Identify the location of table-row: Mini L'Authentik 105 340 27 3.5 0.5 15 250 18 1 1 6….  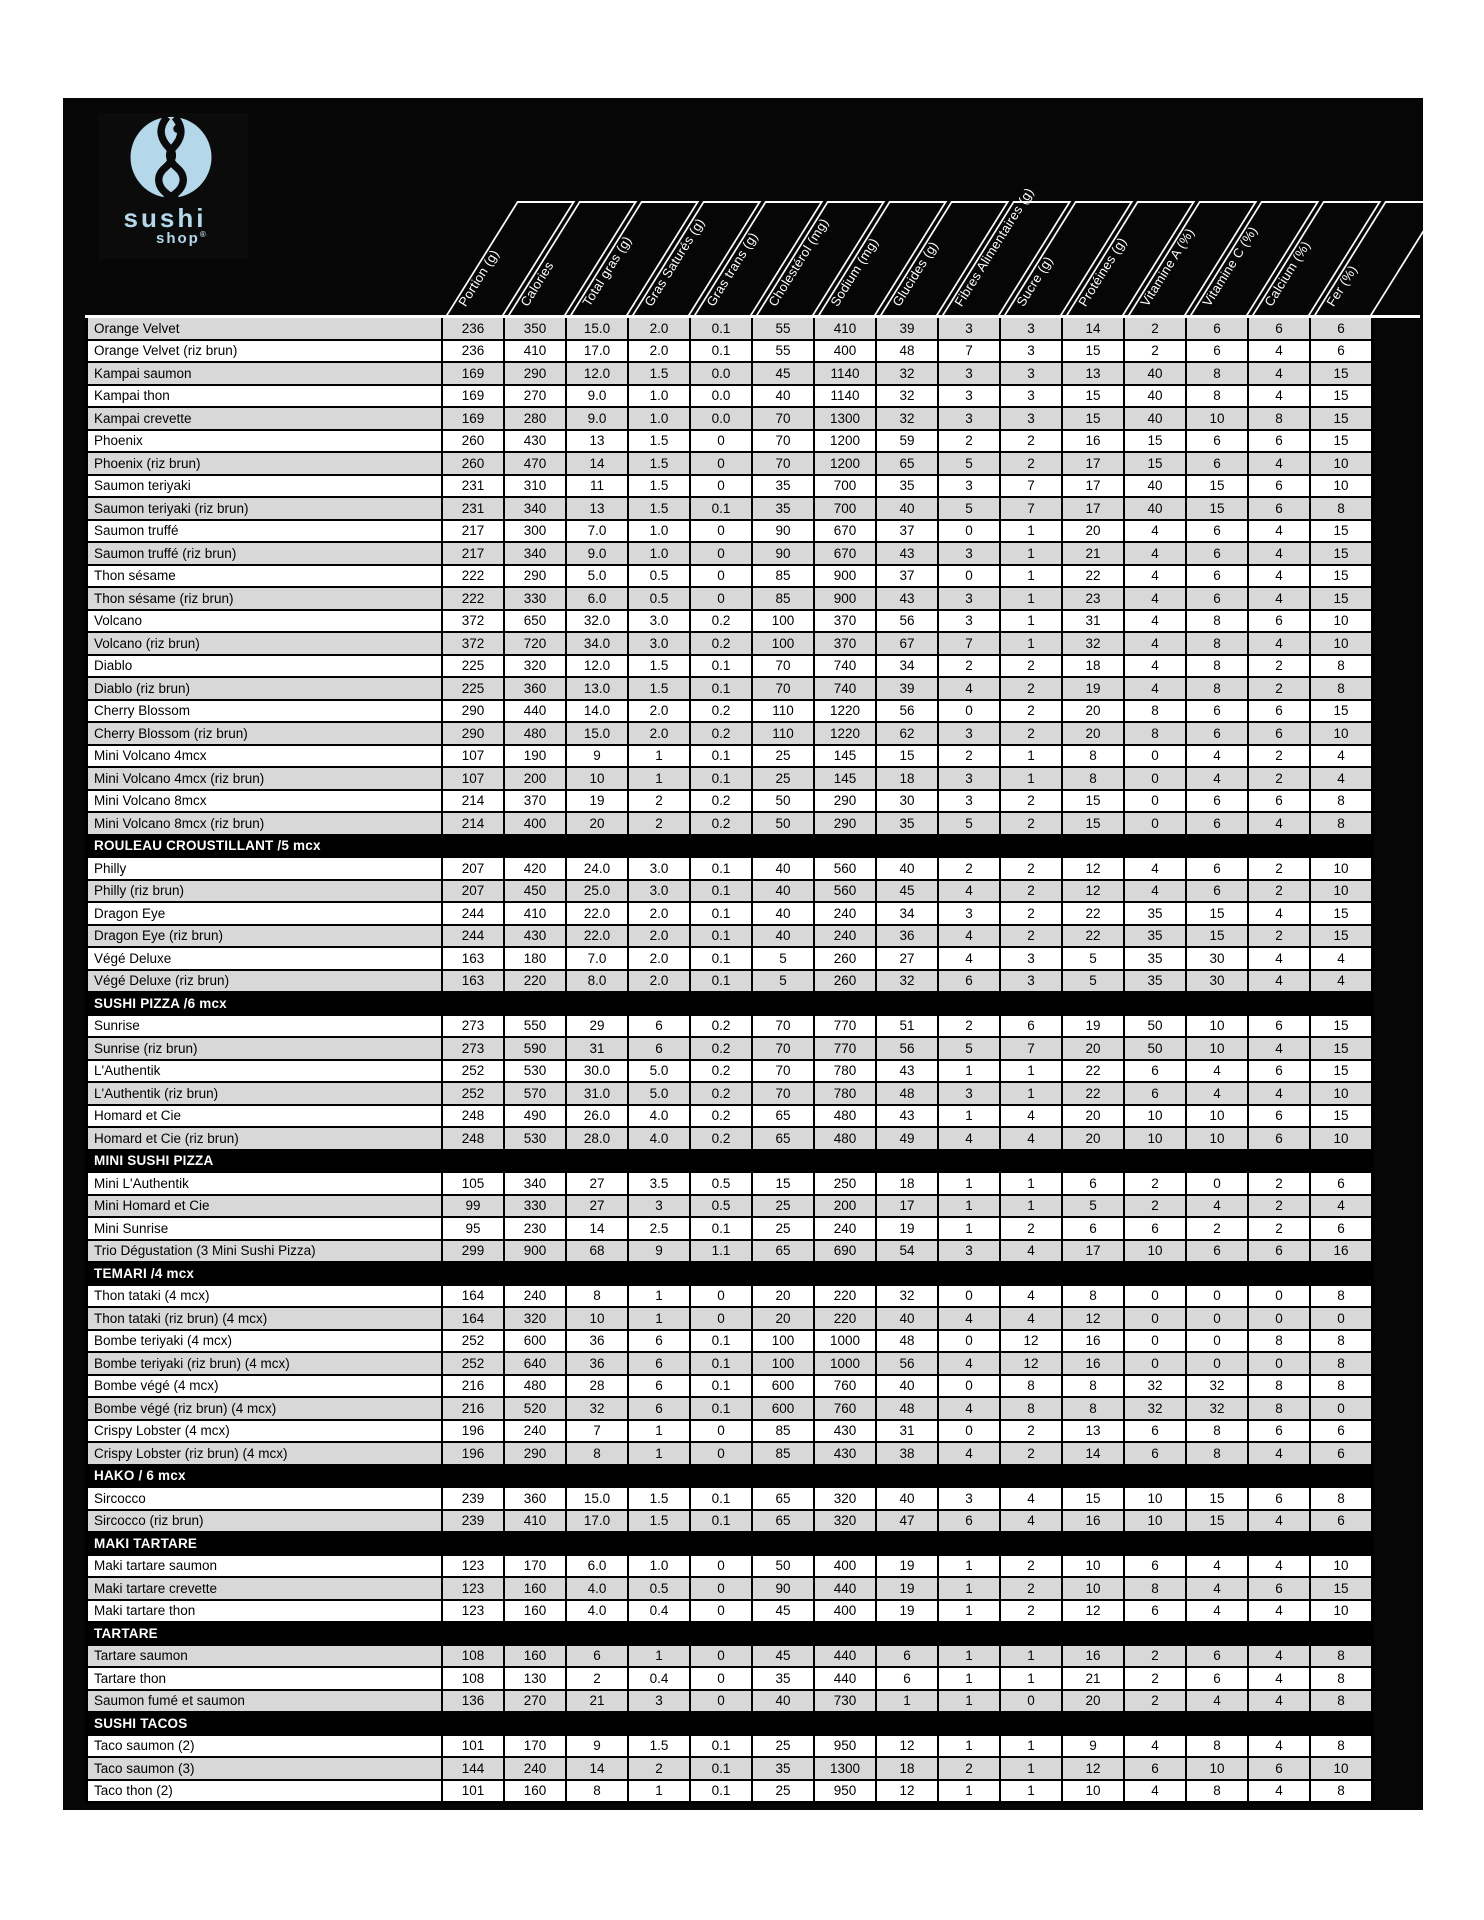
(729, 1183).